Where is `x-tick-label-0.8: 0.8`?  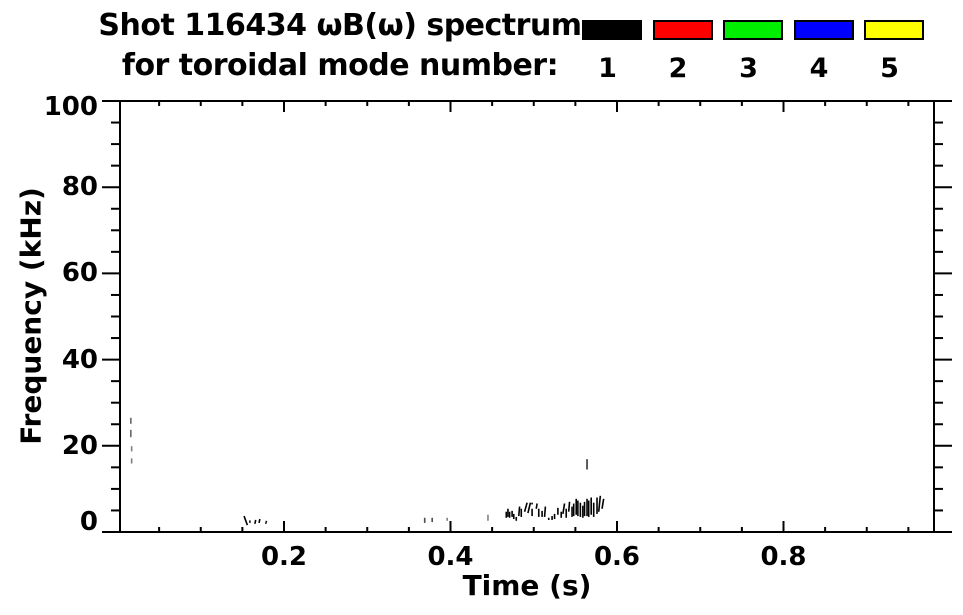
x-tick-label-0.8: 0.8 is located at coordinates (783, 557).